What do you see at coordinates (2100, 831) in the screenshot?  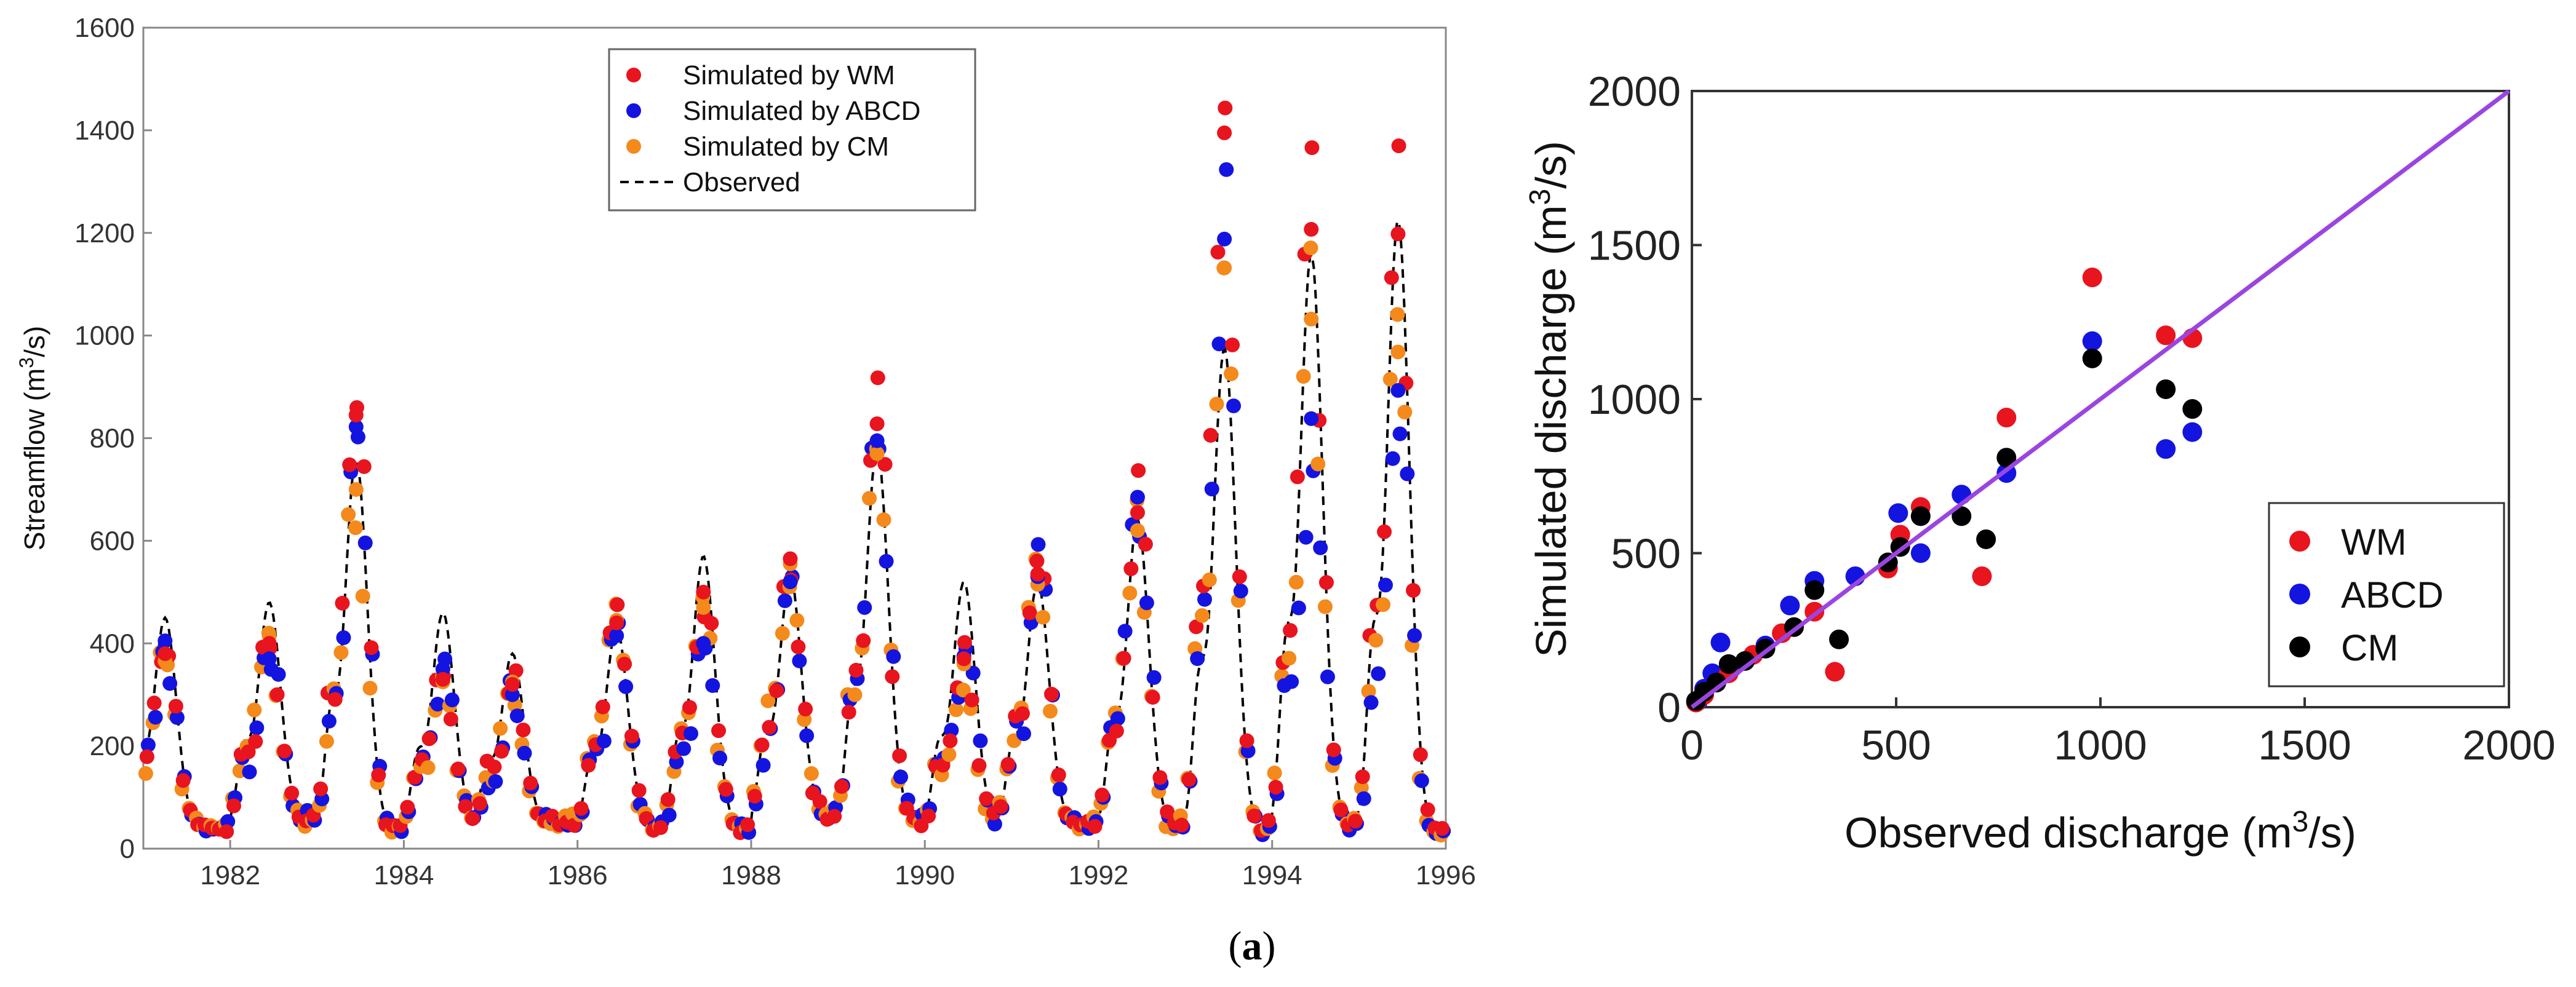 I see `right-x-axis-label: Observed discharge (m3/s)` at bounding box center [2100, 831].